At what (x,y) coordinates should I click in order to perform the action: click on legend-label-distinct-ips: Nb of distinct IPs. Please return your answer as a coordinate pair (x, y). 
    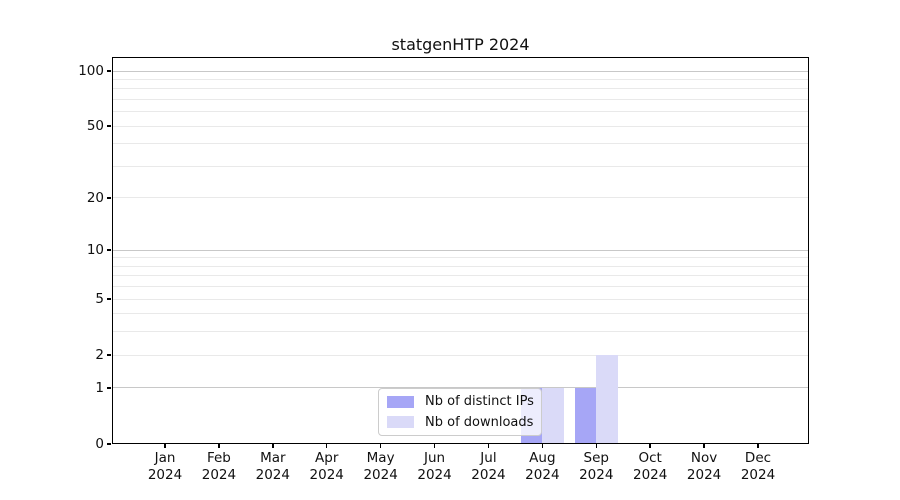
    Looking at the image, I should click on (479, 402).